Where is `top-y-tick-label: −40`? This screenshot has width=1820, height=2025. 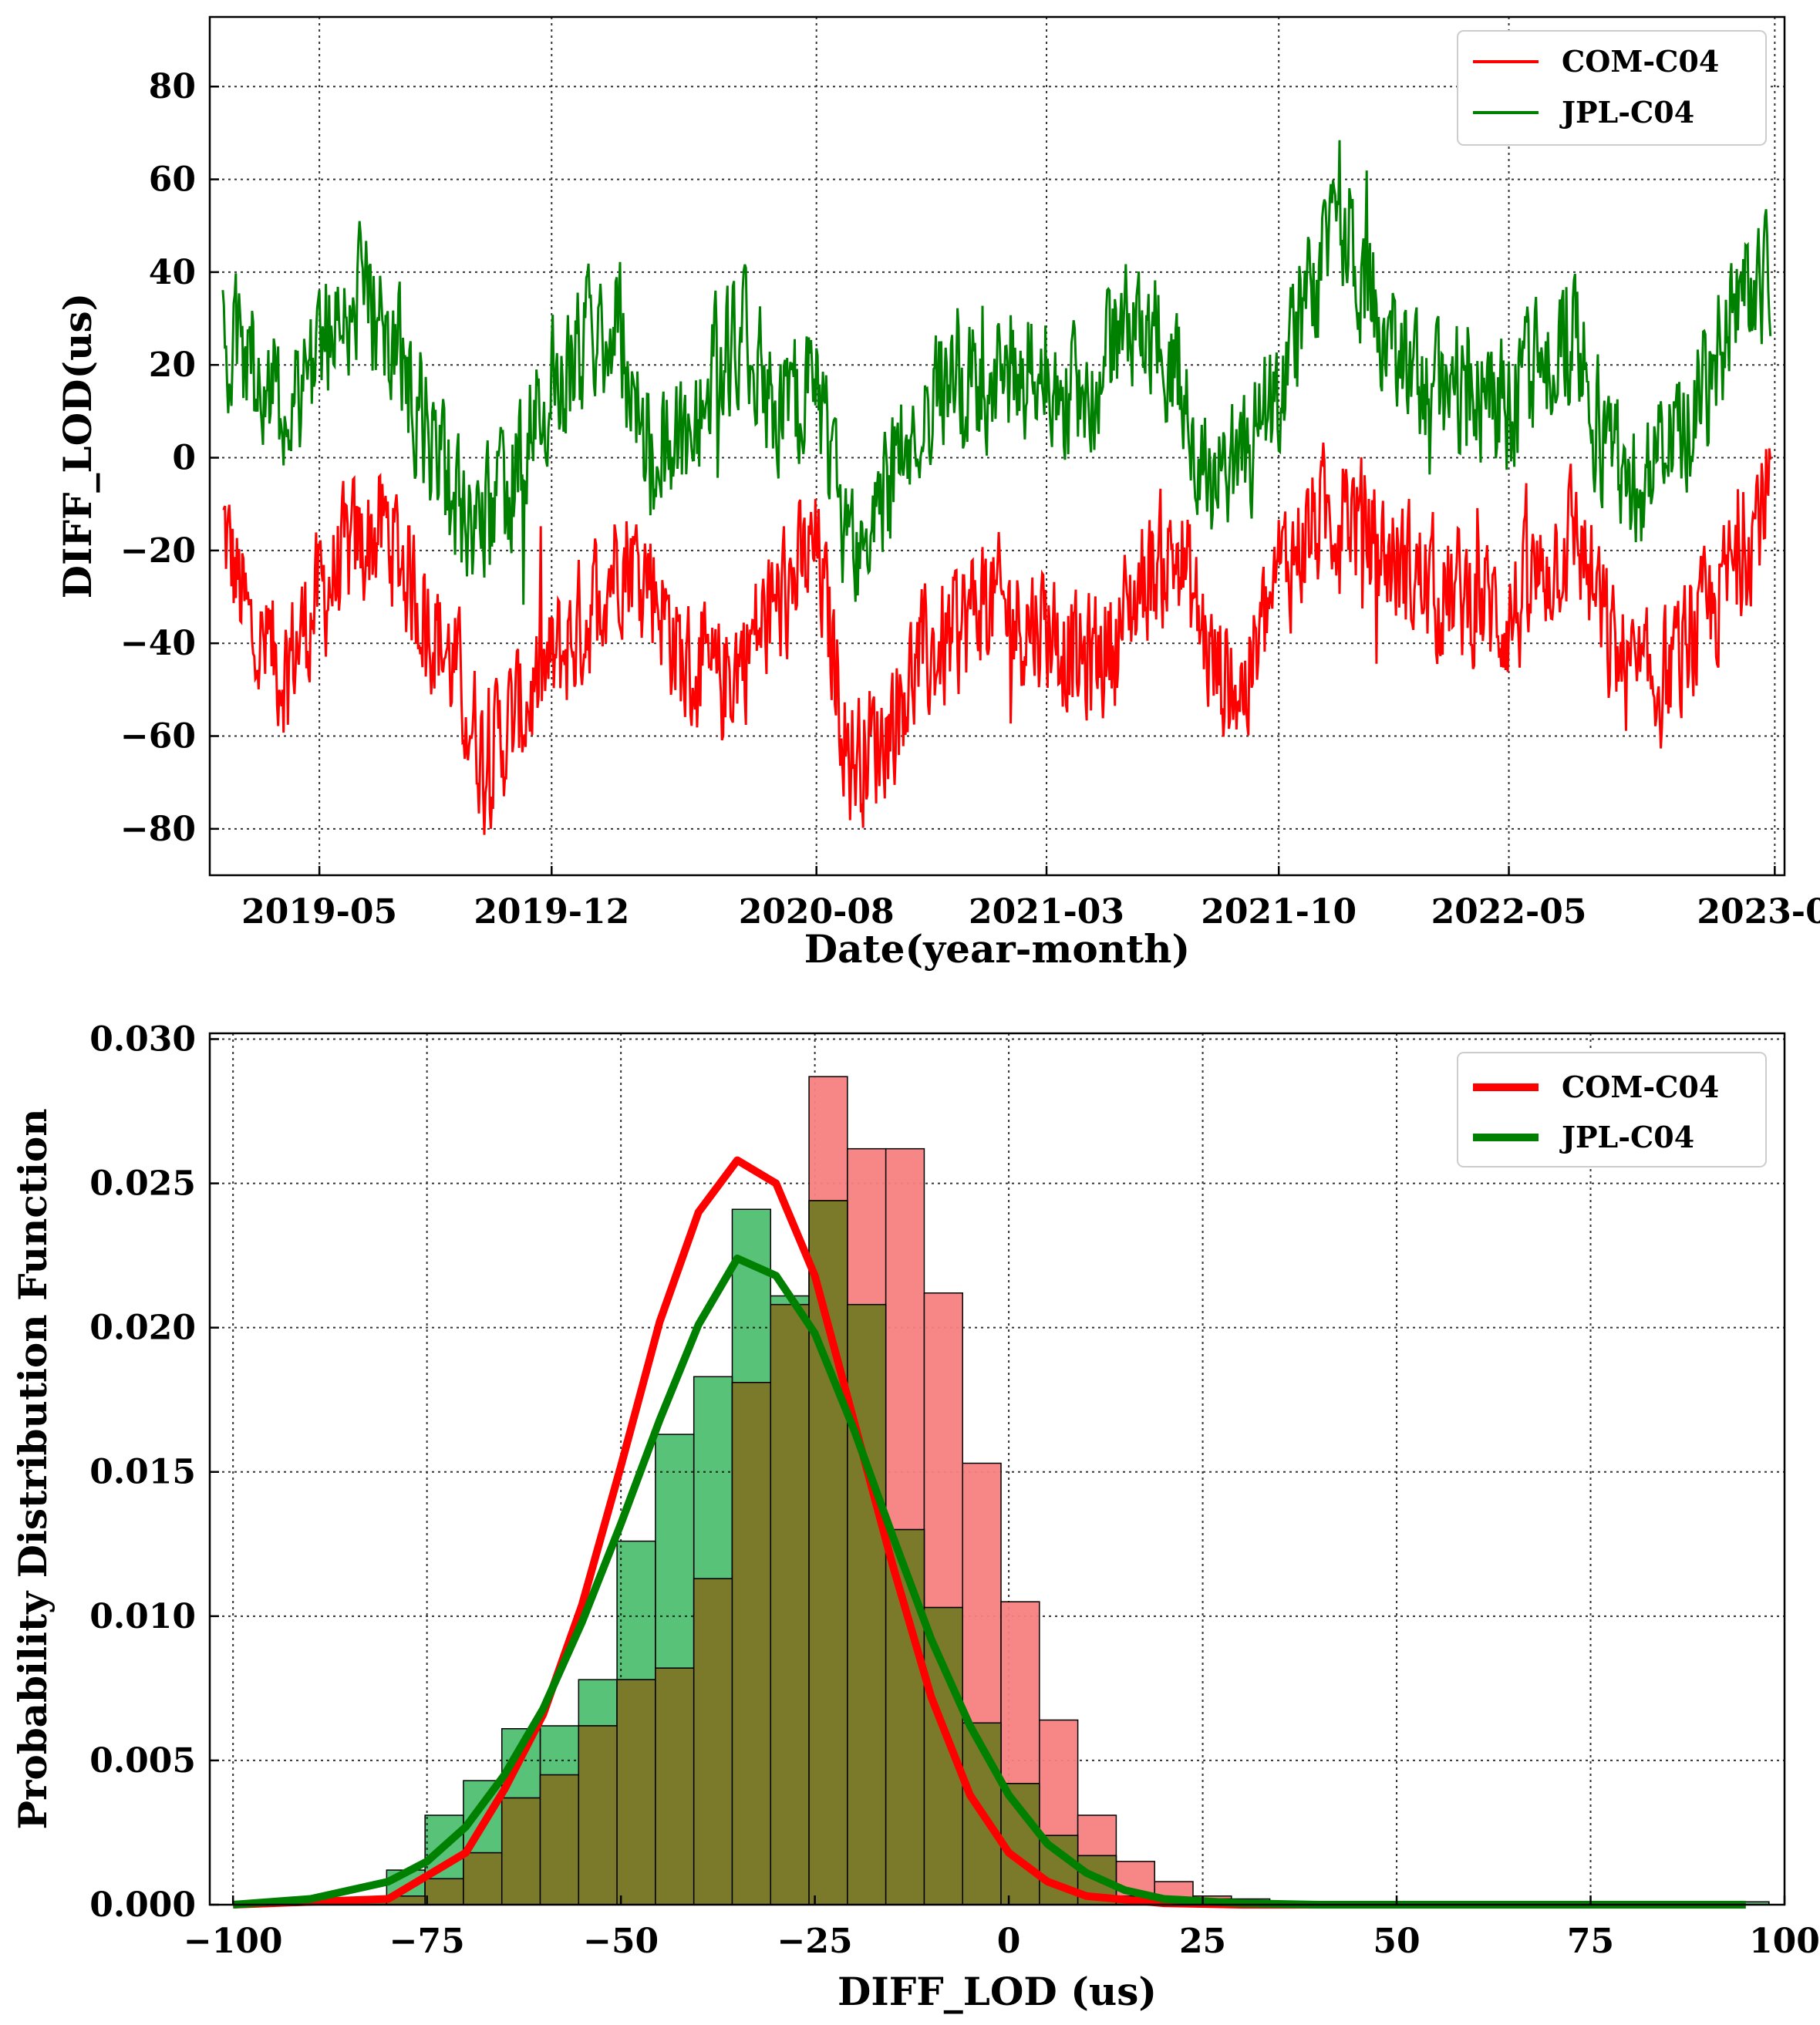 top-y-tick-label: −40 is located at coordinates (158, 643).